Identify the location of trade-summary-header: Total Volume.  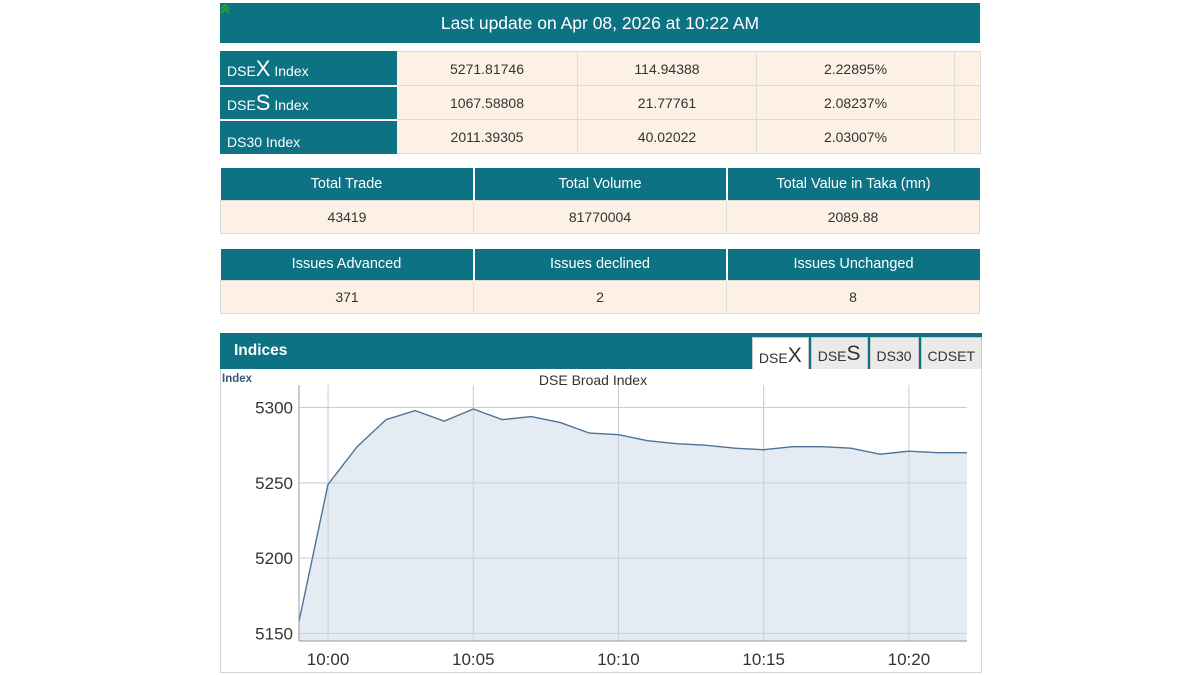
(599, 184).